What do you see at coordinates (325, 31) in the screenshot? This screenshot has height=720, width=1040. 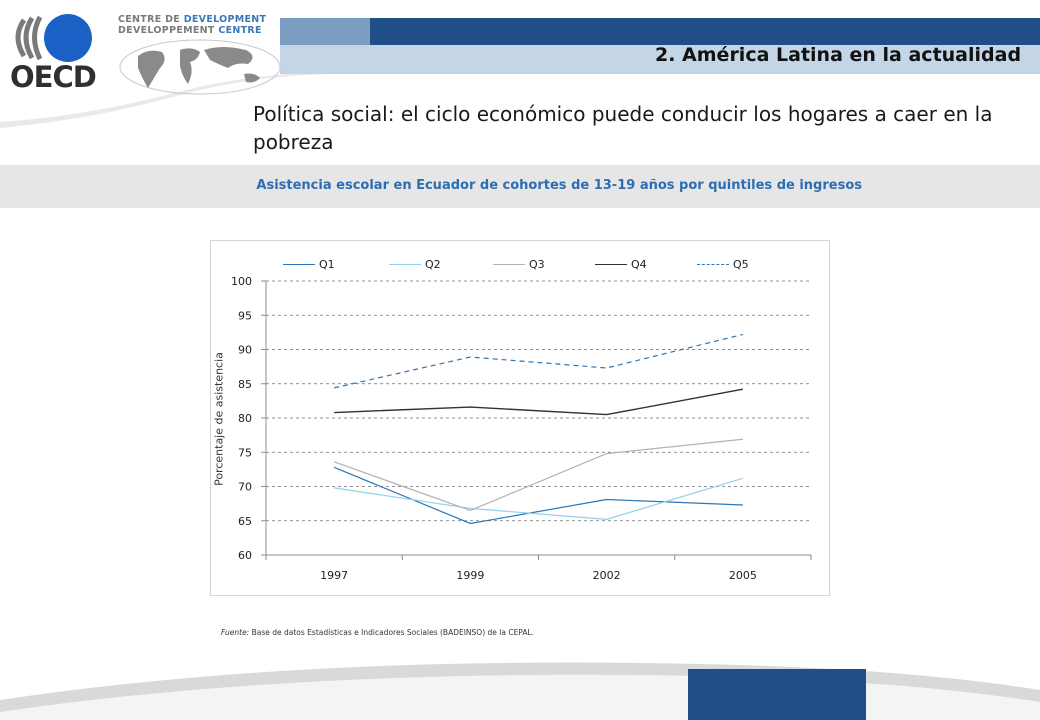 I see `header-band-fade` at bounding box center [325, 31].